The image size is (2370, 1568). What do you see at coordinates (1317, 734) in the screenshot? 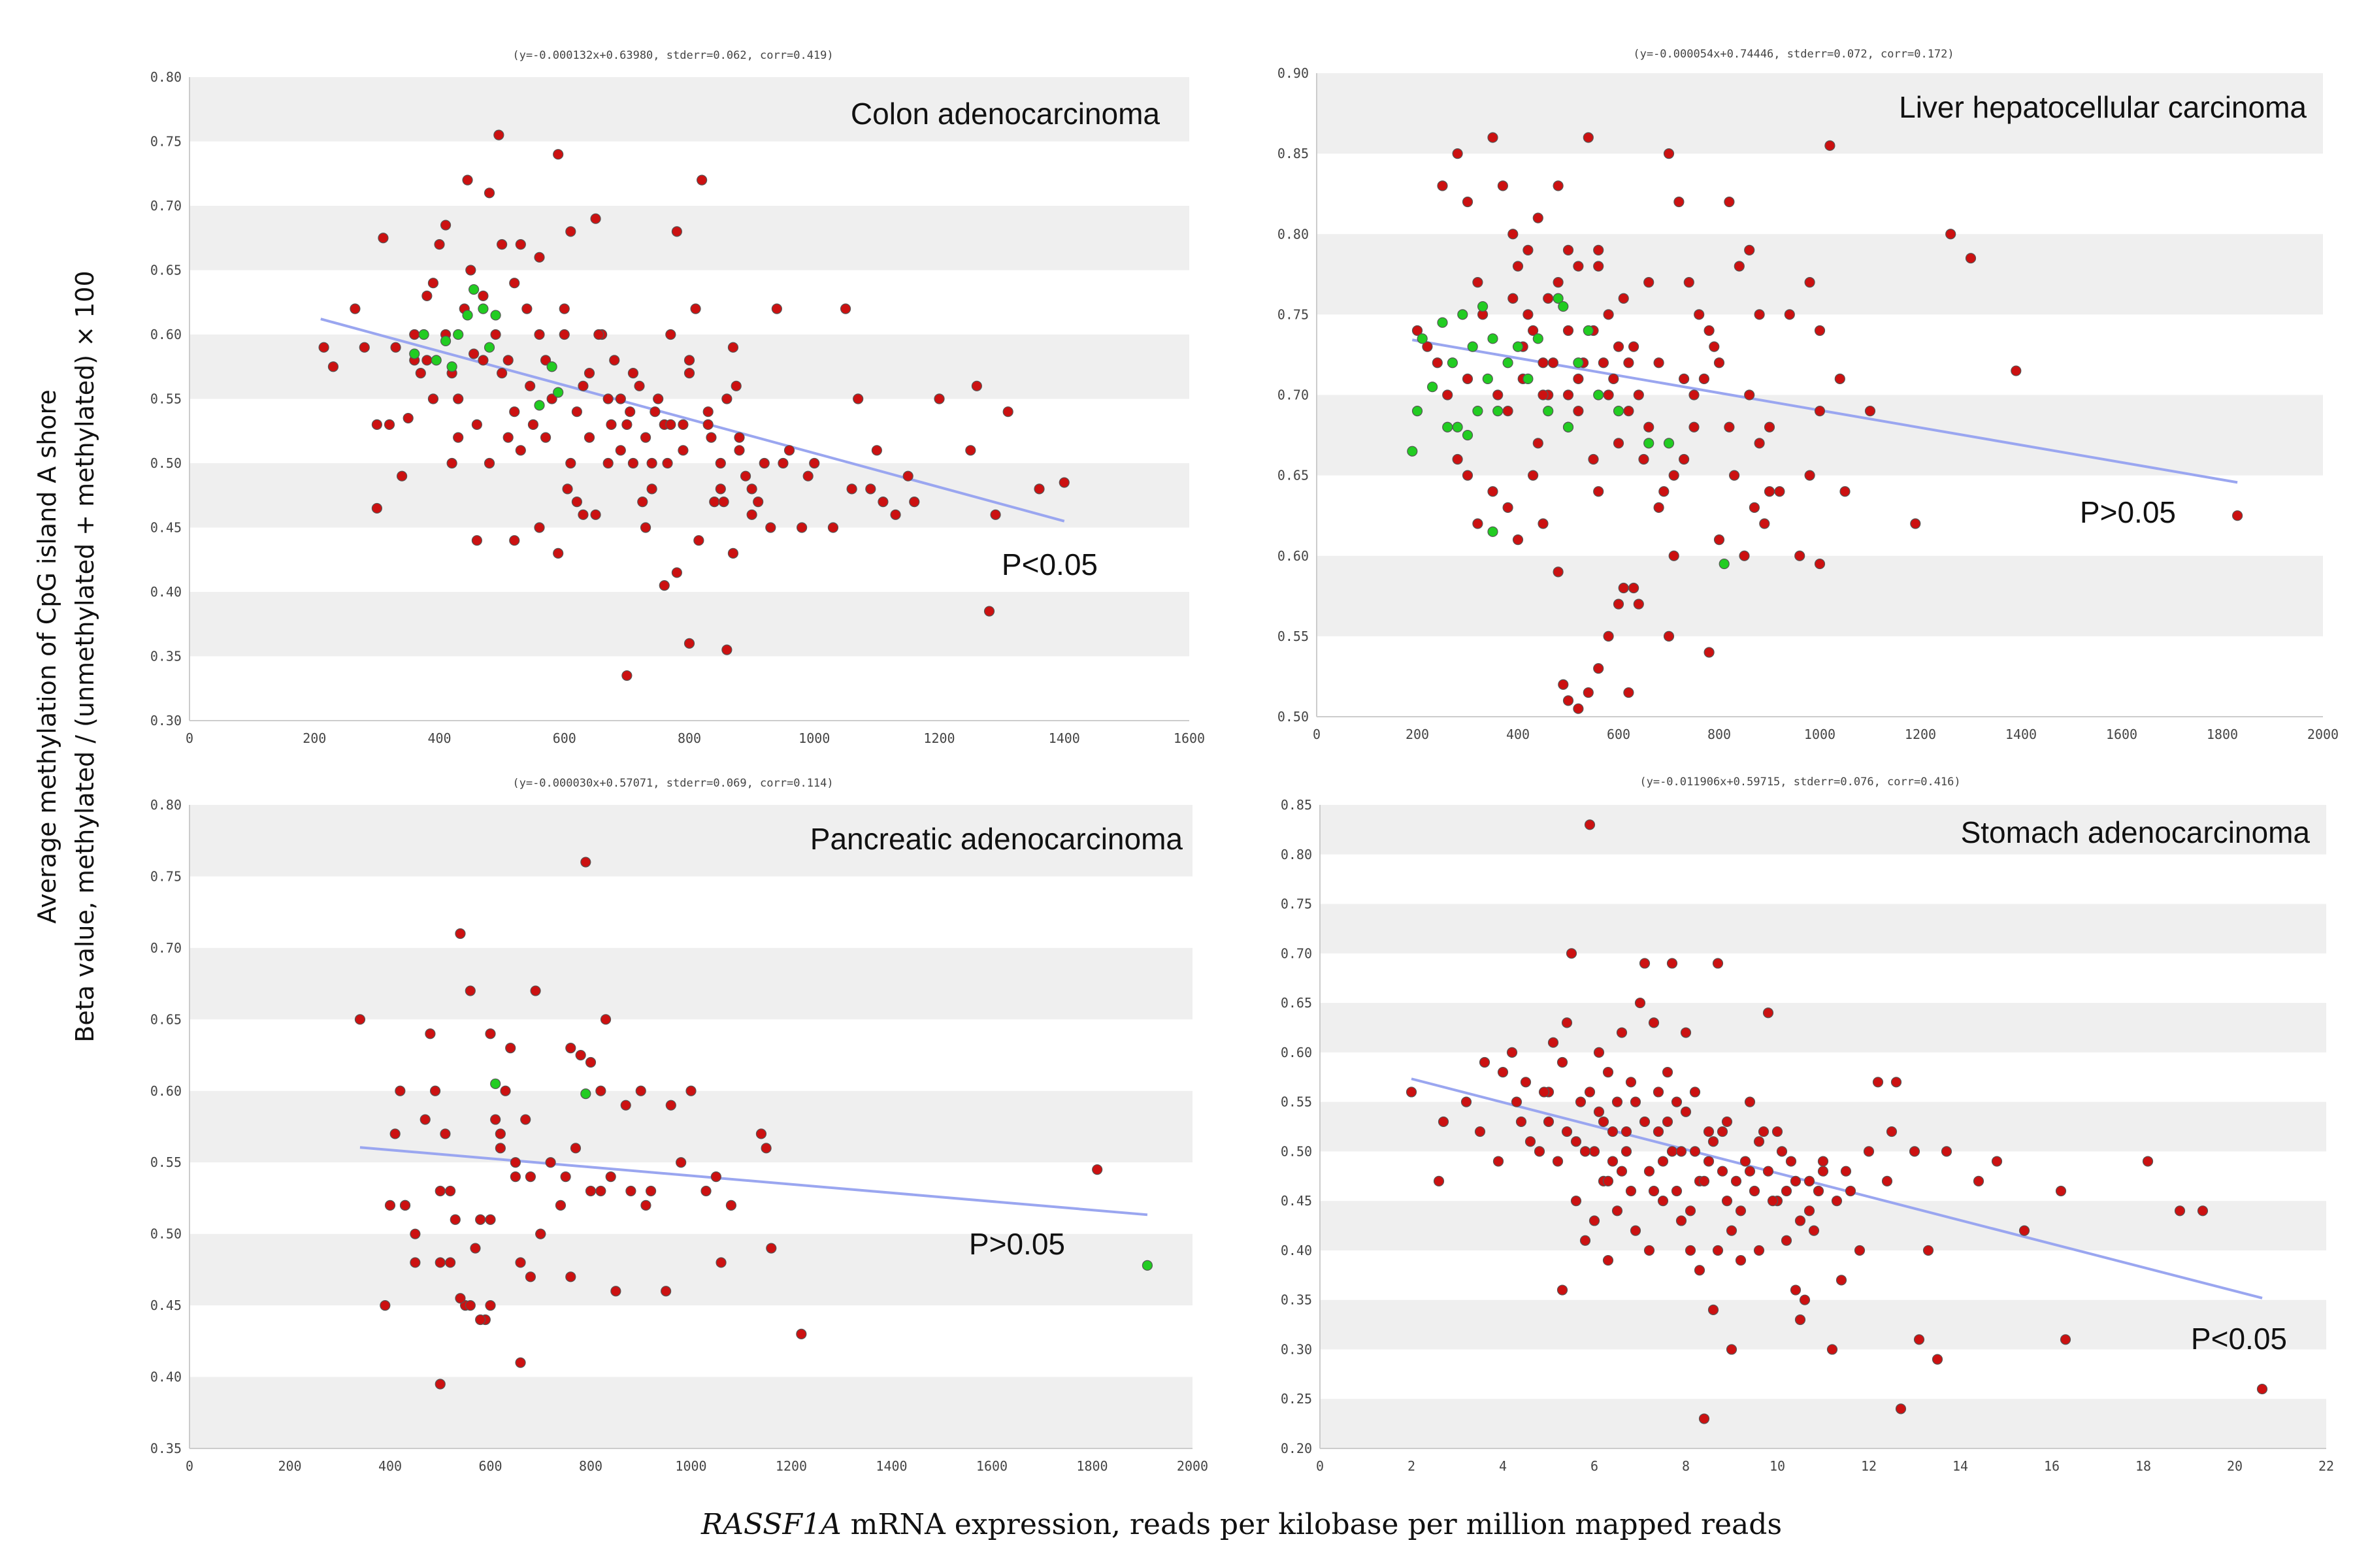
I see `x-tick-label: 0` at bounding box center [1317, 734].